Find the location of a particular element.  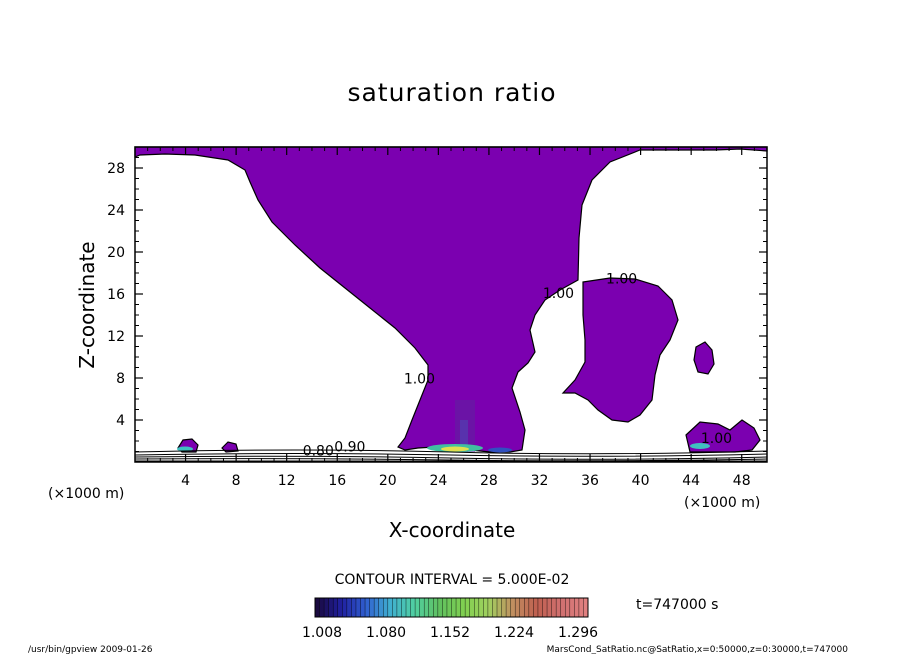

x-tick-label: 28 is located at coordinates (489, 481).